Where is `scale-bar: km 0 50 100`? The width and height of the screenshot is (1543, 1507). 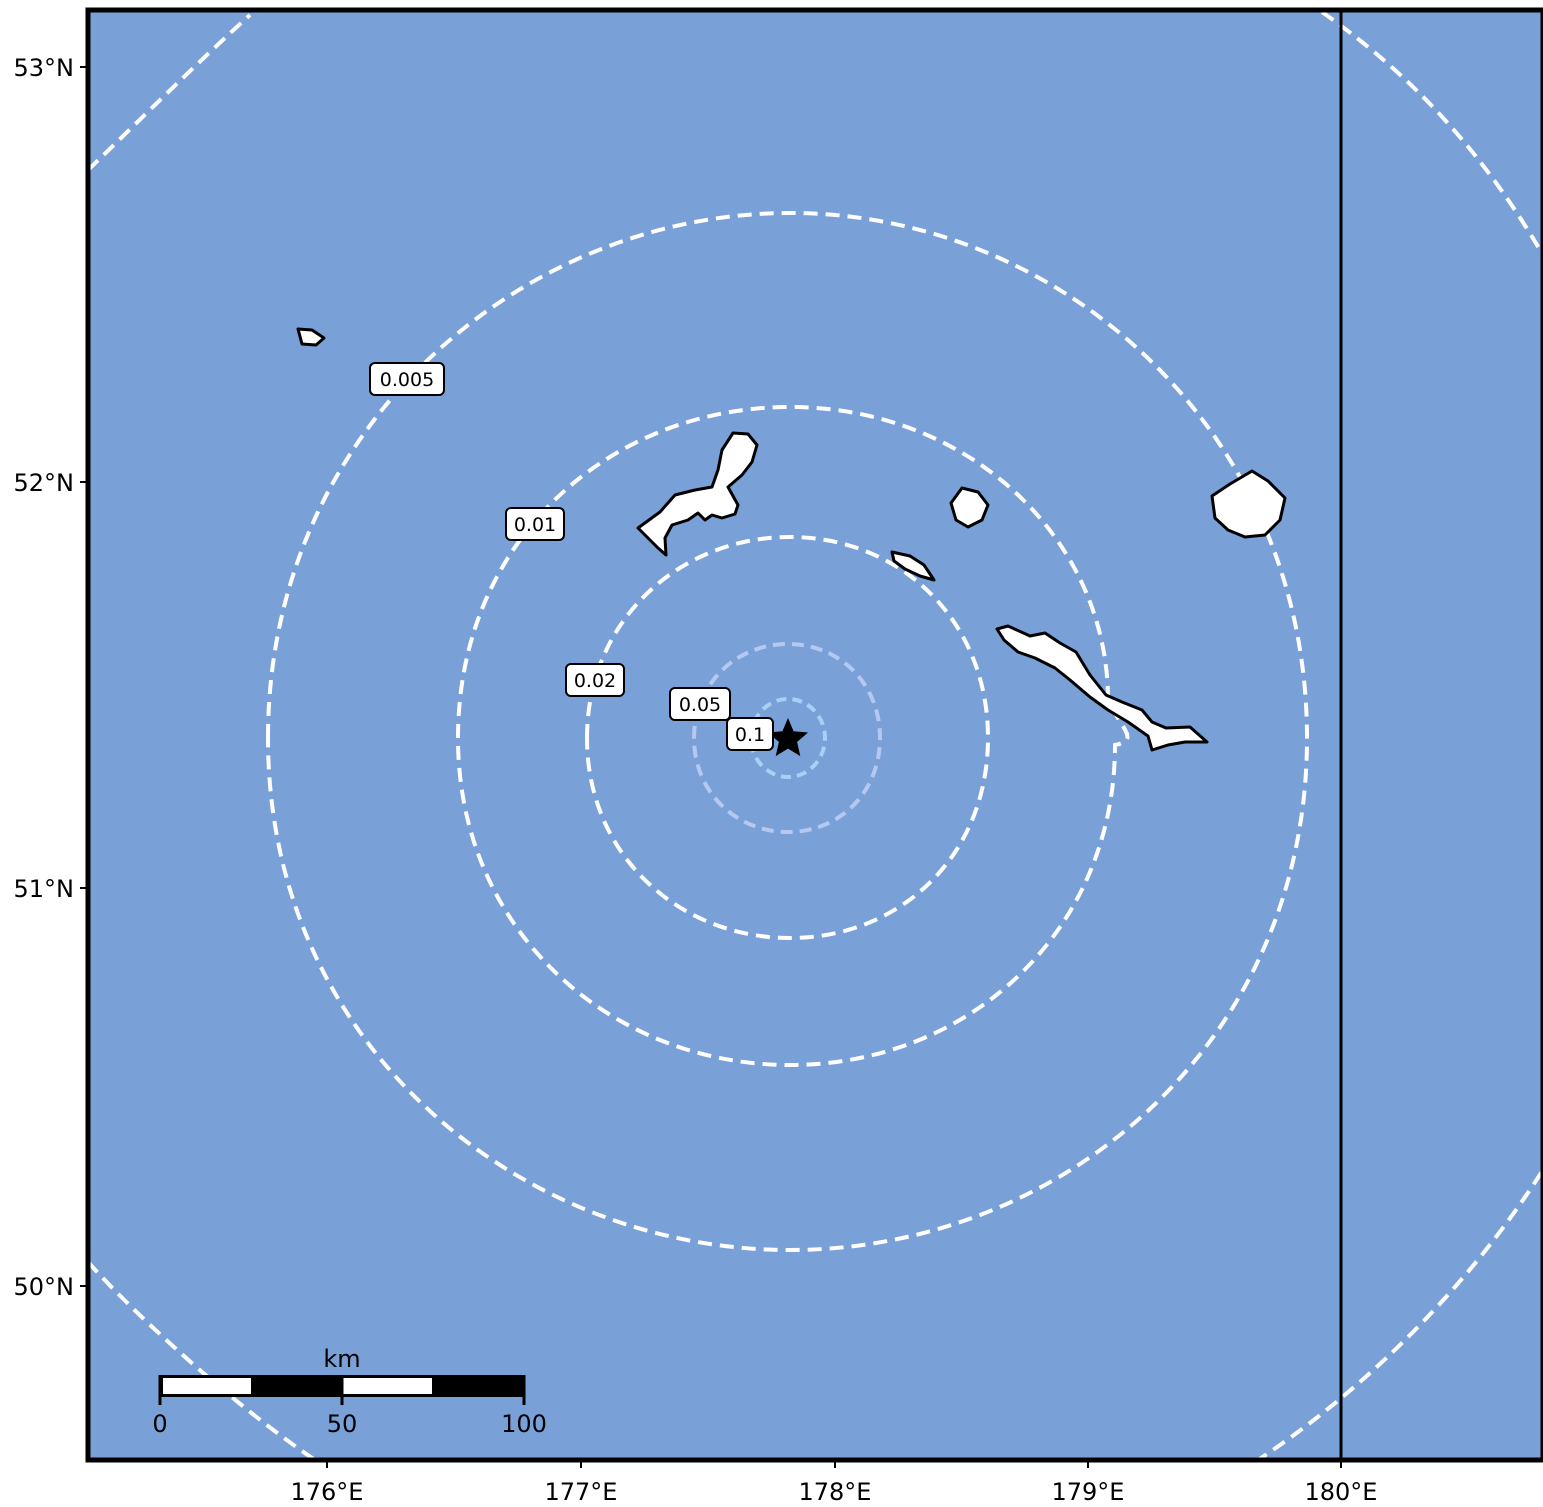 scale-bar: km 0 50 100 is located at coordinates (349, 1391).